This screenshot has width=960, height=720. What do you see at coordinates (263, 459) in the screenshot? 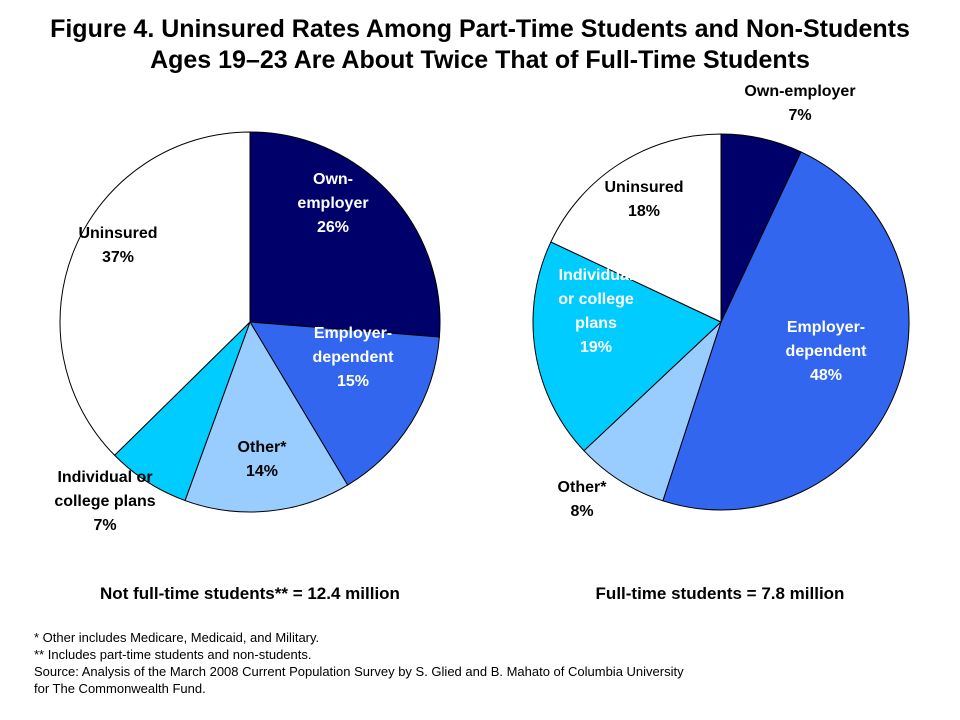
I see `pie-not-full-time-label-2: Other* 14%` at bounding box center [263, 459].